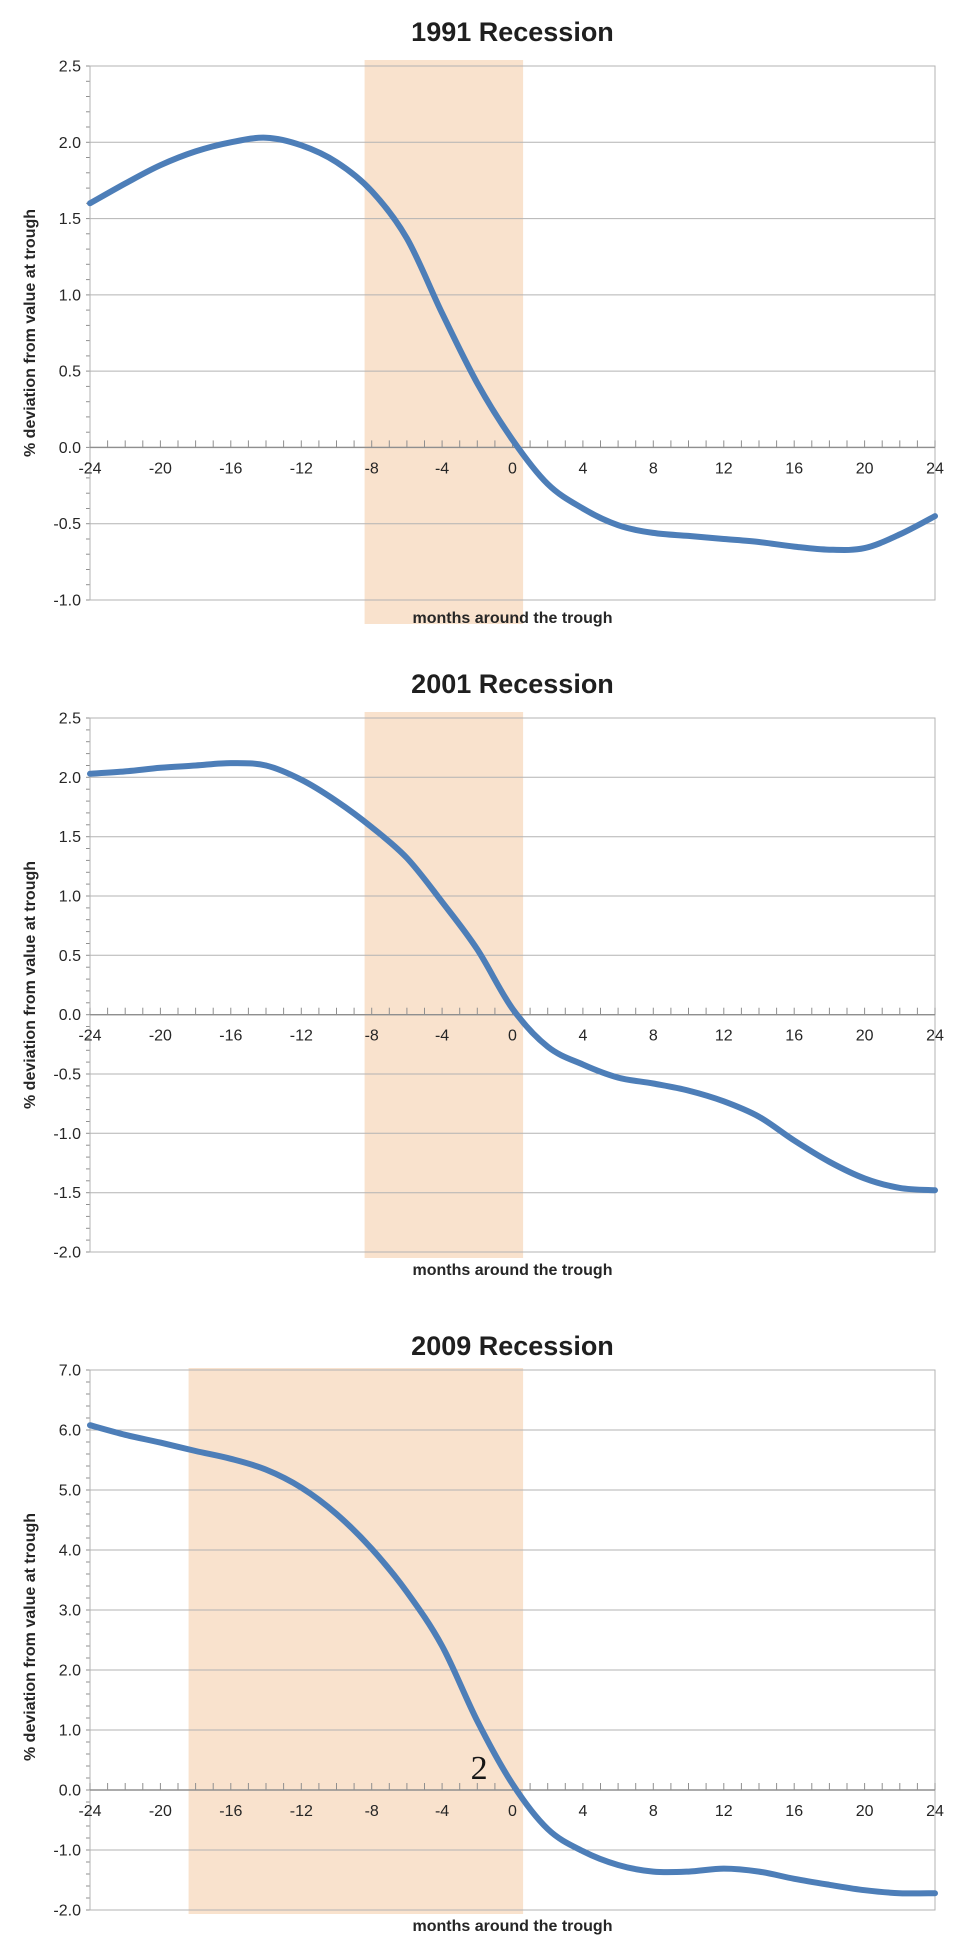  I want to click on y-tick-labels: 2.5 2.0 1.5 1.0 0.5 0.0 -0.5 -1.0, so click(67, 334).